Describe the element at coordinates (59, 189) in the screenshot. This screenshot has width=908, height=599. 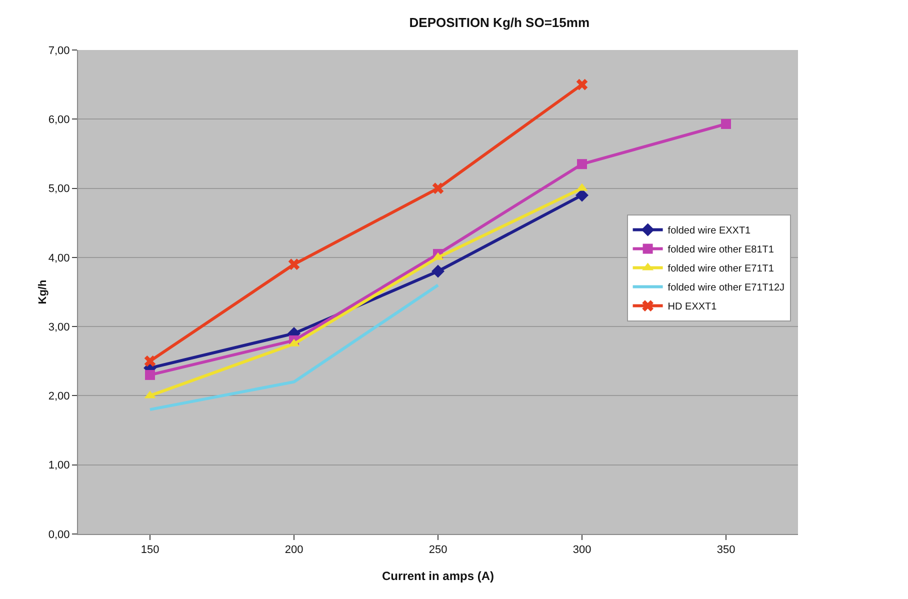
I see `y-tick-label: 5,00` at that location.